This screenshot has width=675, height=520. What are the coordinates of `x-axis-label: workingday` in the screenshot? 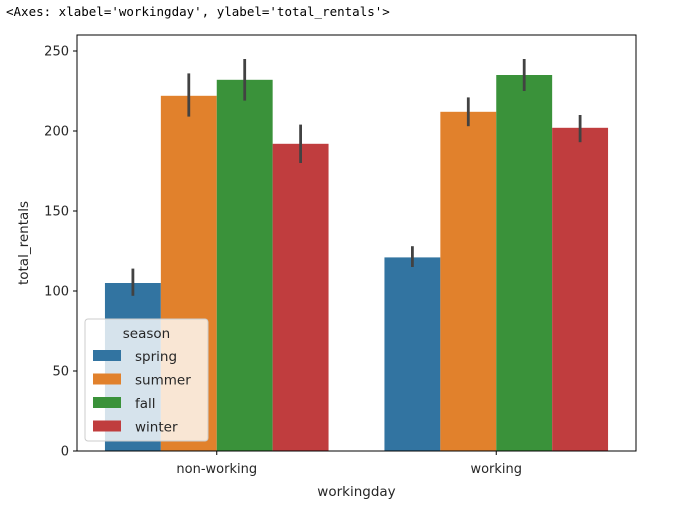 It's located at (356, 492).